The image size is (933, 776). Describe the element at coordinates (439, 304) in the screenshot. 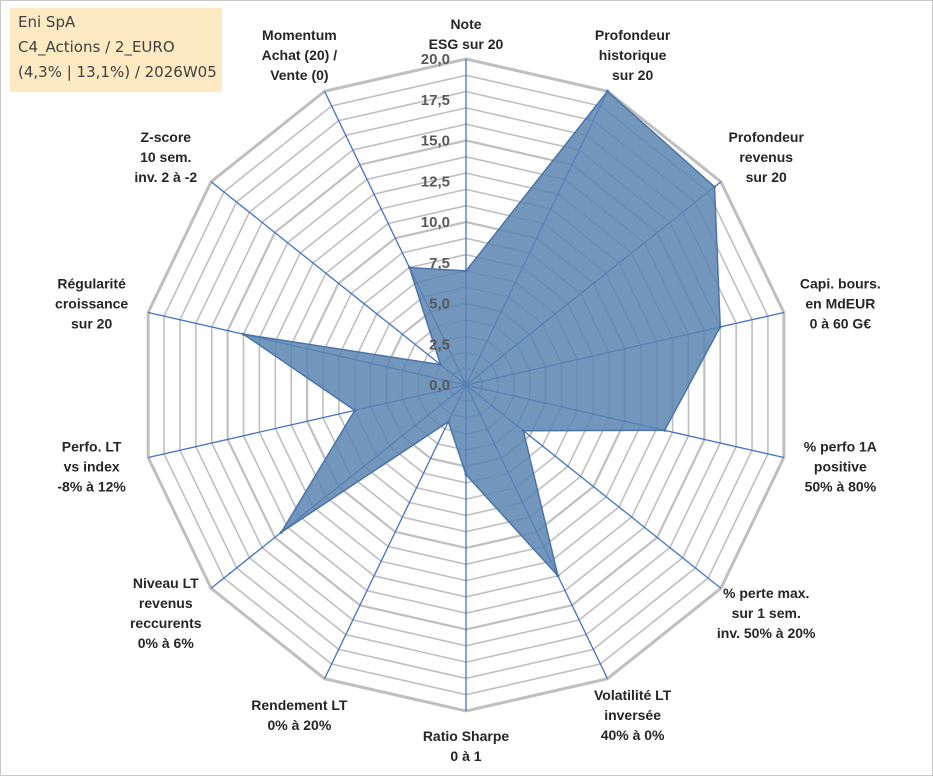

I see `radial-tick-label: 5,0` at that location.